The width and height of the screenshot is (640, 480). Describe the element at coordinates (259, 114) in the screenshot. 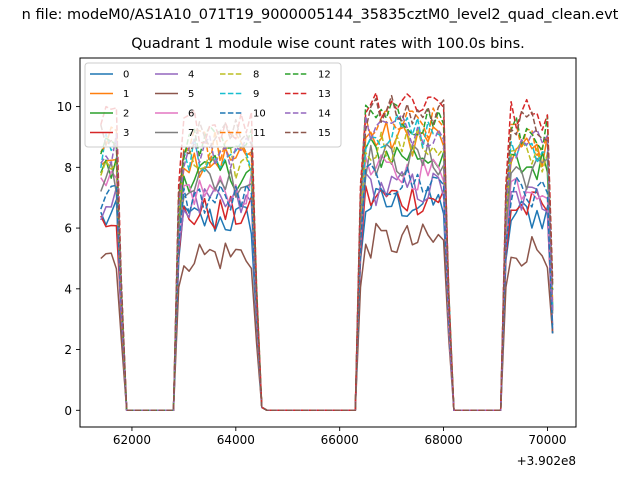

I see `legend-label-10: 10` at that location.